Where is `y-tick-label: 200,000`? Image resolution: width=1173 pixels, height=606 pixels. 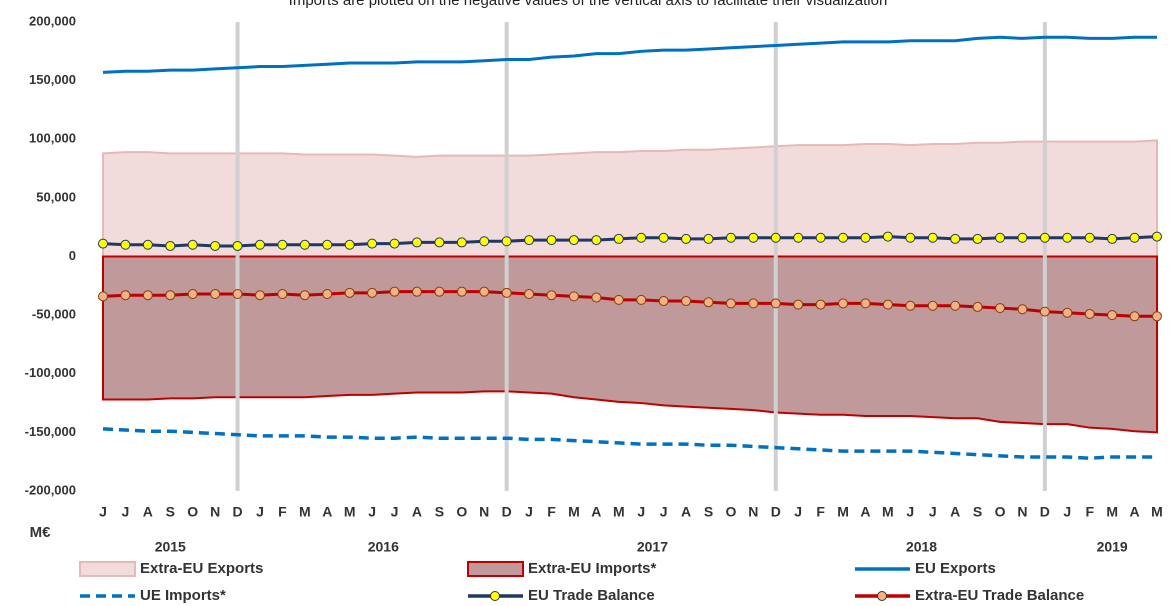
y-tick-label: 200,000 is located at coordinates (52, 20).